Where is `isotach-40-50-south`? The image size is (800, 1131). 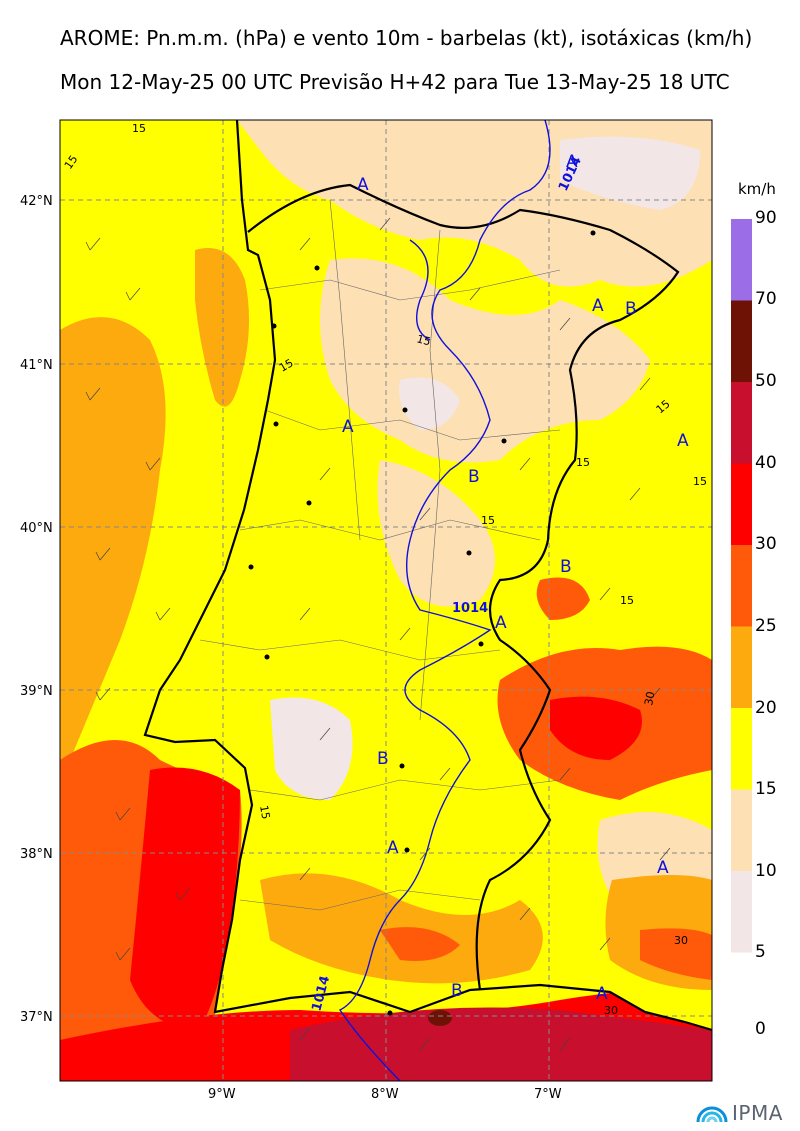 isotach-40-50-south is located at coordinates (501, 1044).